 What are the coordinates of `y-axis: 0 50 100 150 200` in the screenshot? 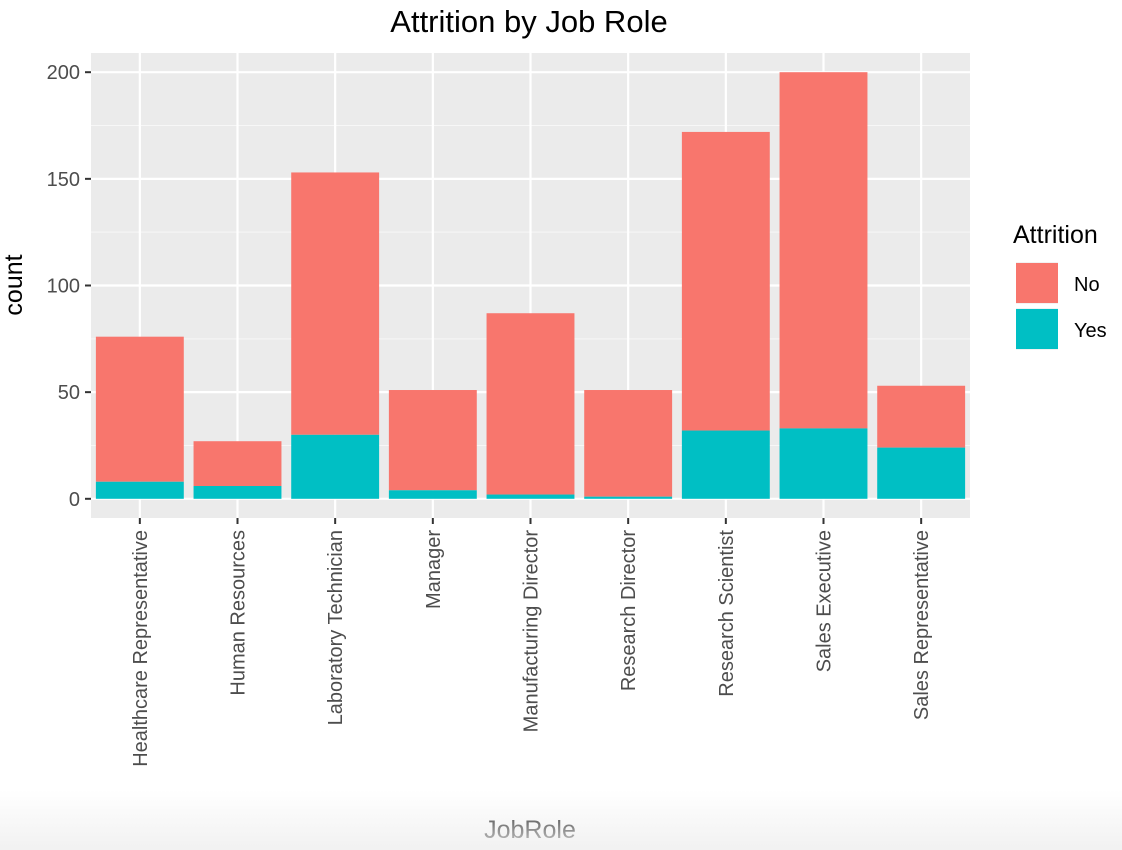 It's located at (69, 286).